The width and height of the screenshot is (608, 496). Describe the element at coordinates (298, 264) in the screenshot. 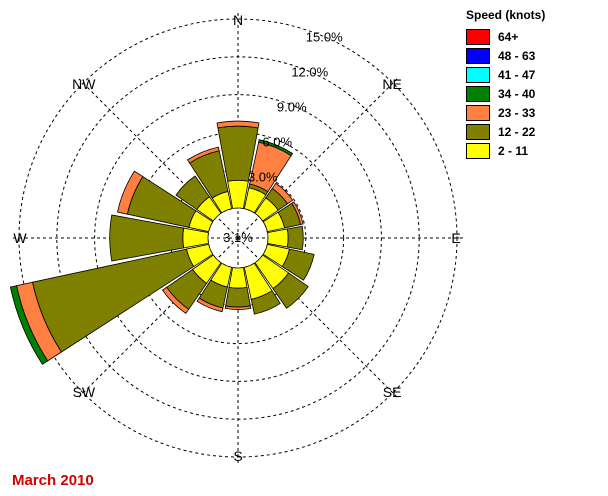

I see `petal-ese-segment` at that location.